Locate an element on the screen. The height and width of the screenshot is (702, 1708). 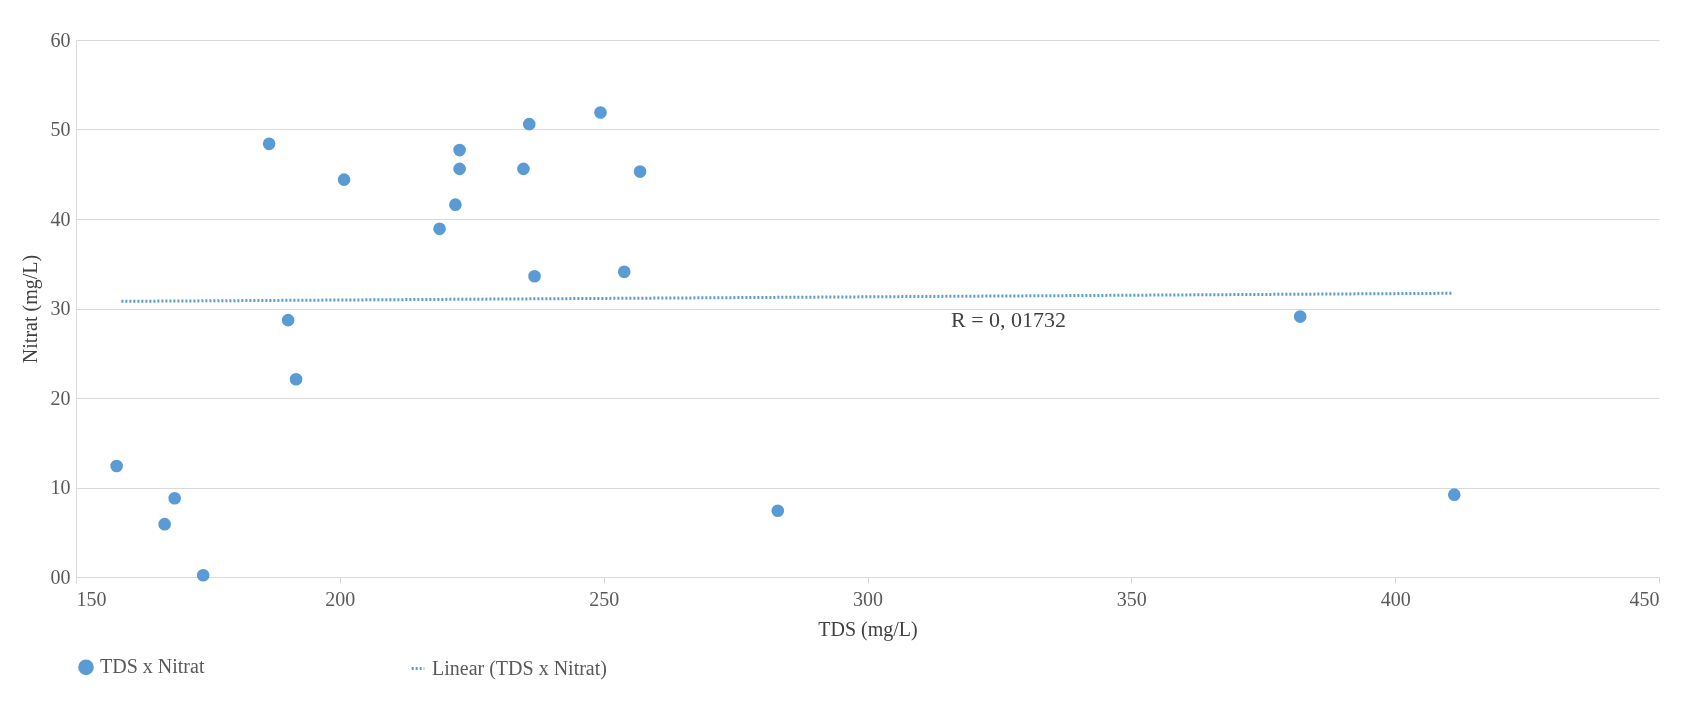
y-tick-label: 40 is located at coordinates (60, 218).